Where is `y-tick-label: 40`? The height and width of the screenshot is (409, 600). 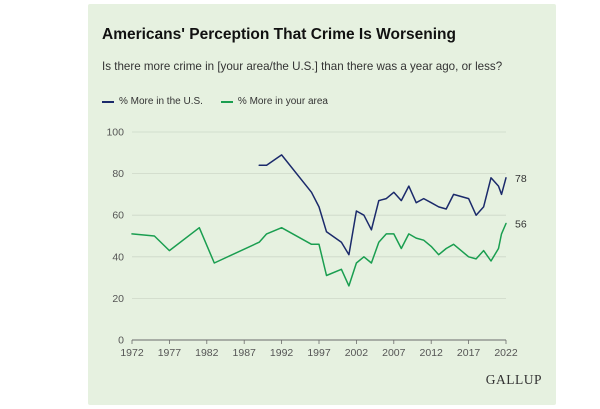 y-tick-label: 40 is located at coordinates (118, 257).